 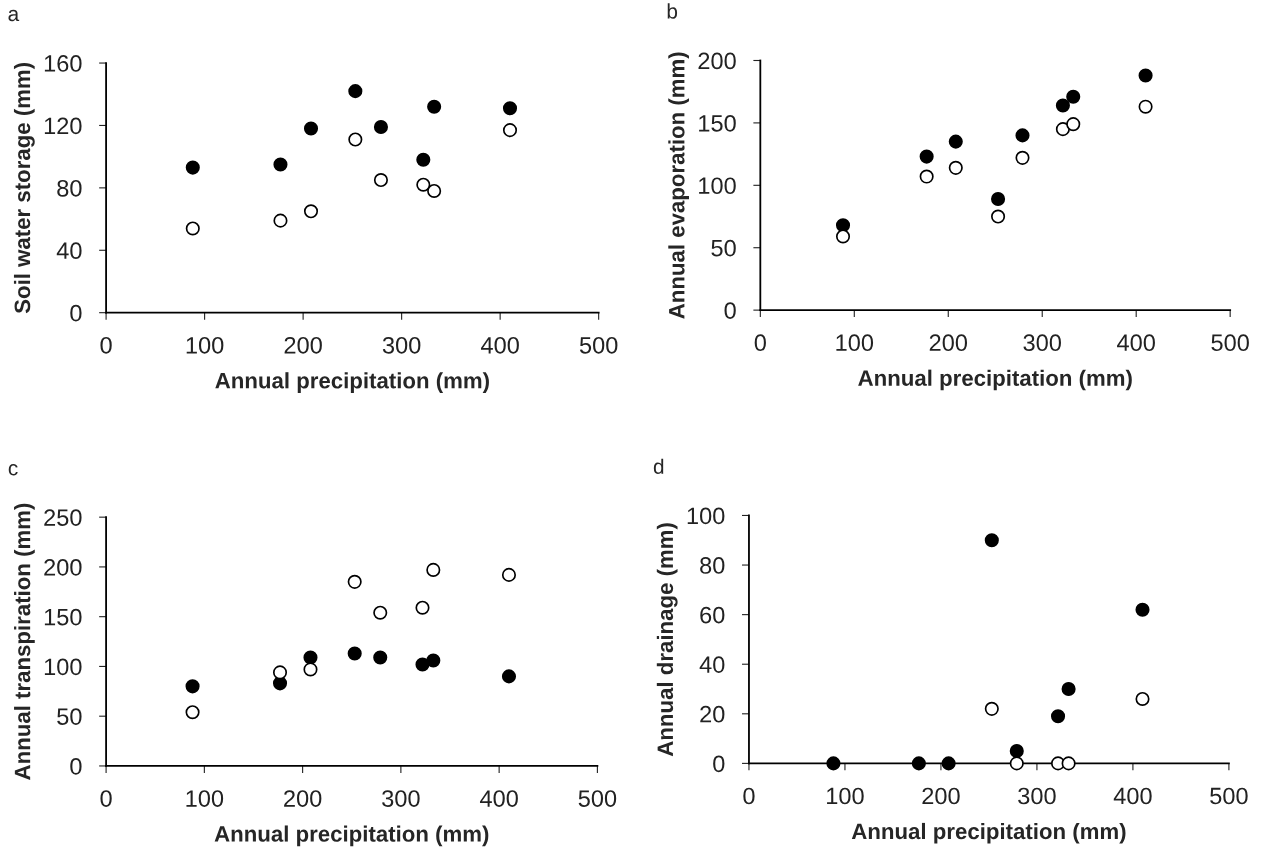 What do you see at coordinates (658, 466) in the screenshot?
I see `chart-title: d` at bounding box center [658, 466].